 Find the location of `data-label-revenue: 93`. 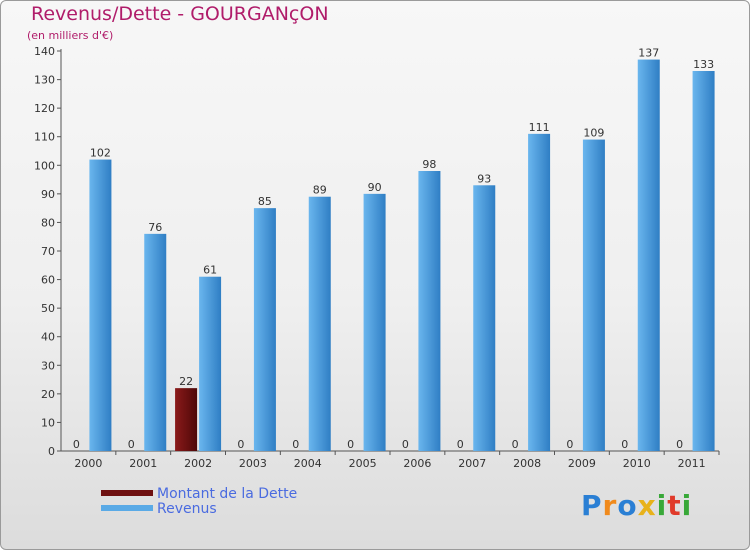

data-label-revenue: 93 is located at coordinates (484, 178).